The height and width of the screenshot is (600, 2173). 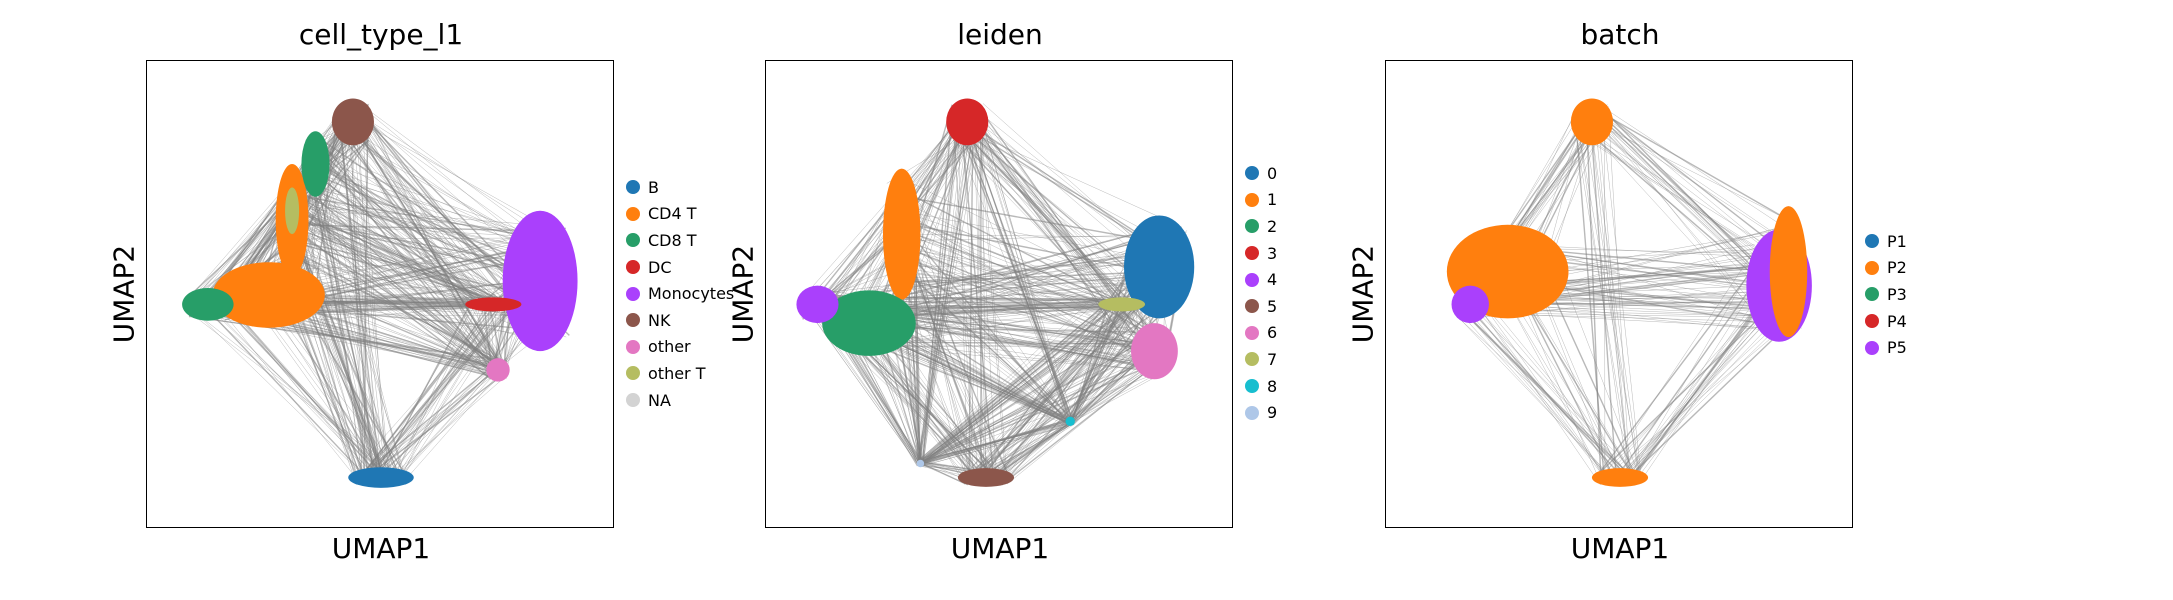 What do you see at coordinates (1272, 200) in the screenshot?
I see `legend-label: 1` at bounding box center [1272, 200].